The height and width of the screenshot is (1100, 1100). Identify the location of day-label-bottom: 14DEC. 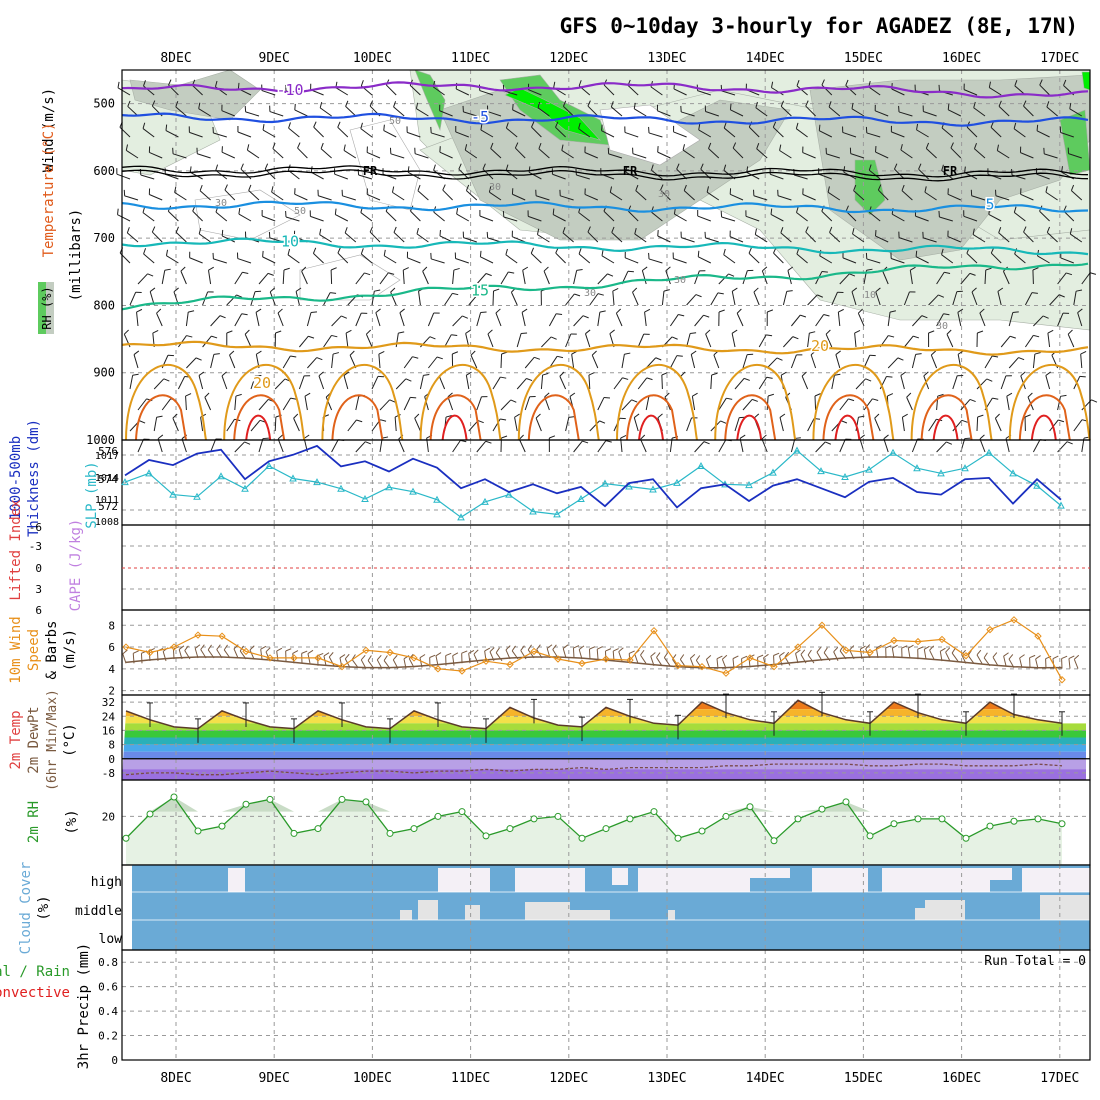
(765, 1078).